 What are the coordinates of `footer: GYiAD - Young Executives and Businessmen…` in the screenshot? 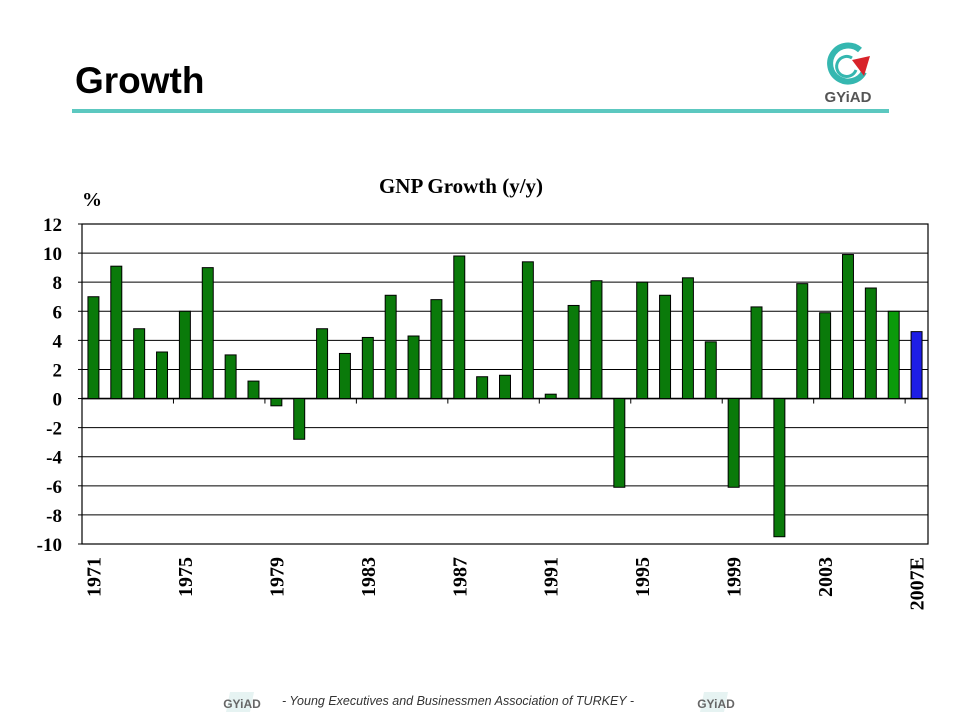 It's located at (480, 703).